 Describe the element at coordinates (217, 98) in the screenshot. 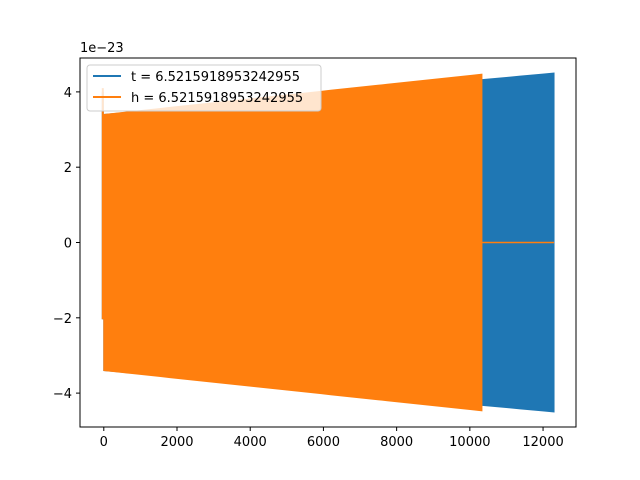

I see `legend-label: h = 6.5215918953242955` at that location.